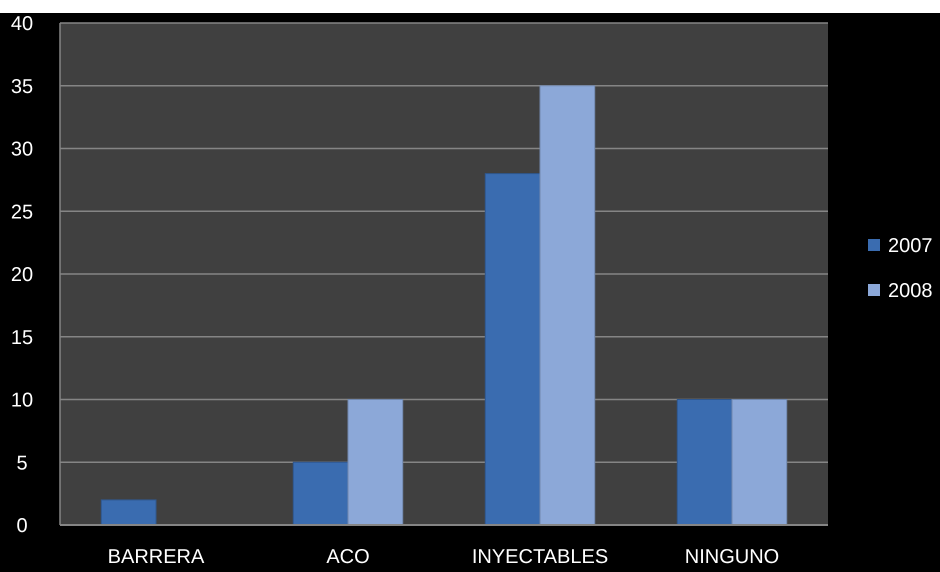 The height and width of the screenshot is (572, 940). I want to click on y-tick-label: 0, so click(22, 526).